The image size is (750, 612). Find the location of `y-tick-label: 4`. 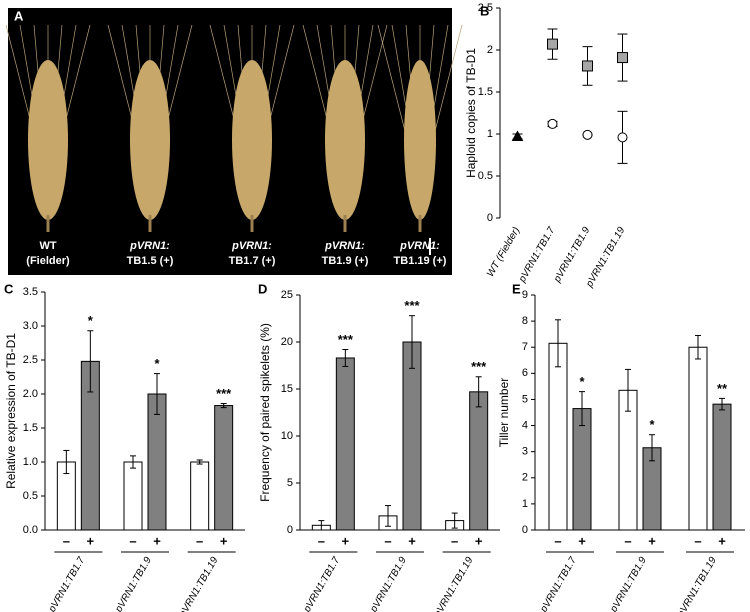

y-tick-label: 4 is located at coordinates (525, 425).